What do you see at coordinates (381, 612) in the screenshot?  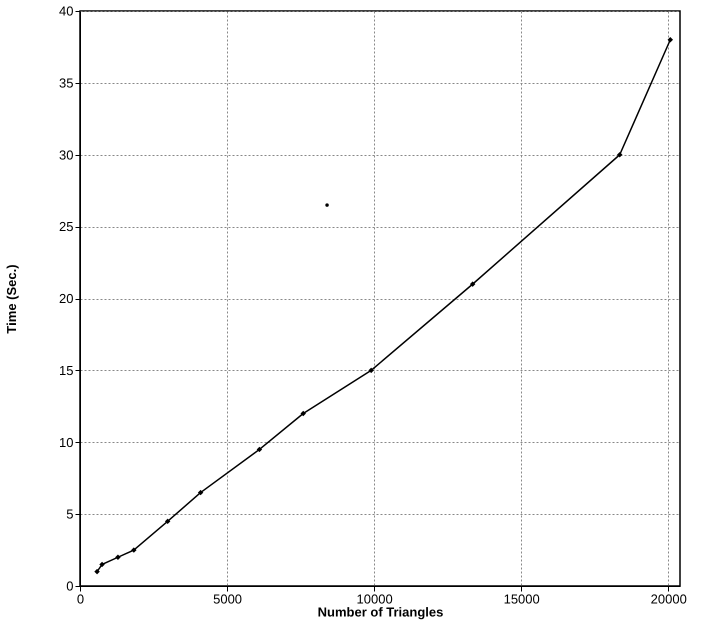 I see `x-axis-title: Number of Triangles` at bounding box center [381, 612].